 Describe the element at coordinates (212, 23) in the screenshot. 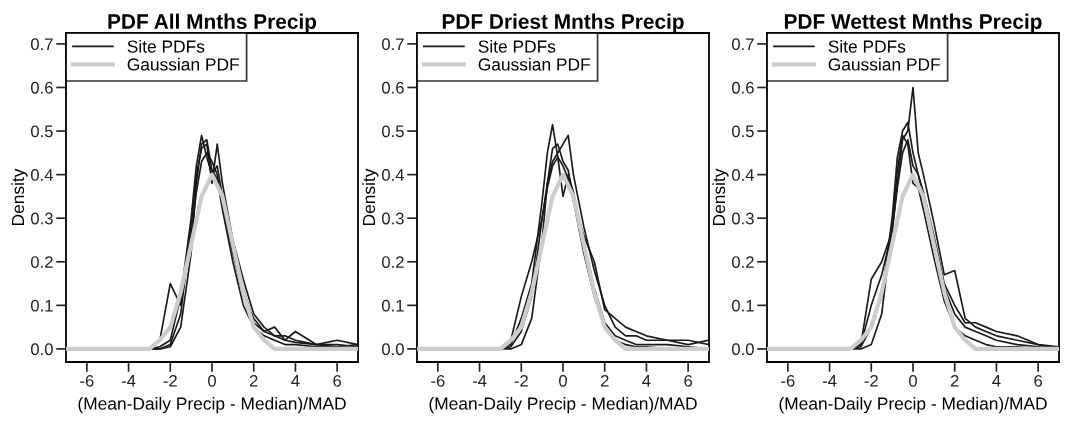

I see `chart-title: PDF All Mnths Precip` at that location.